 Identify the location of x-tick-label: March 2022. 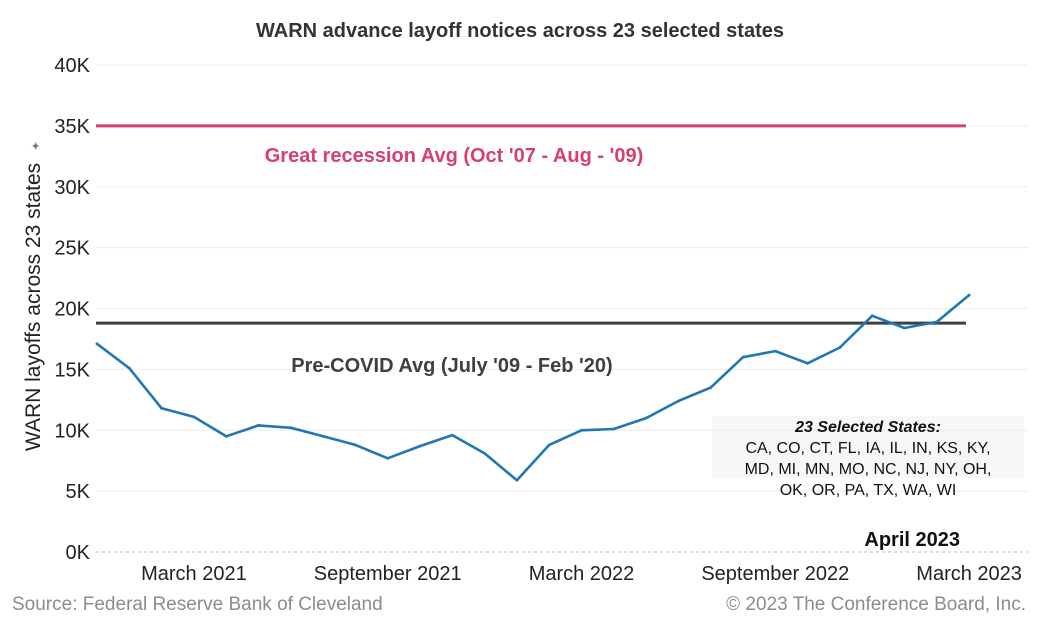
(582, 574).